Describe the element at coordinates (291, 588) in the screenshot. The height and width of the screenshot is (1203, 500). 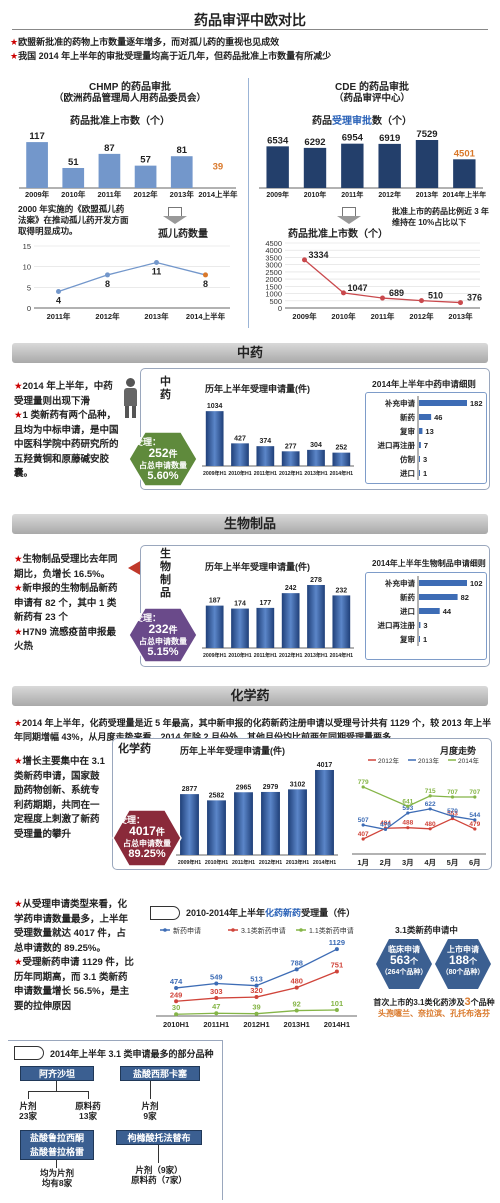
I see `value-label-3: 242` at that location.